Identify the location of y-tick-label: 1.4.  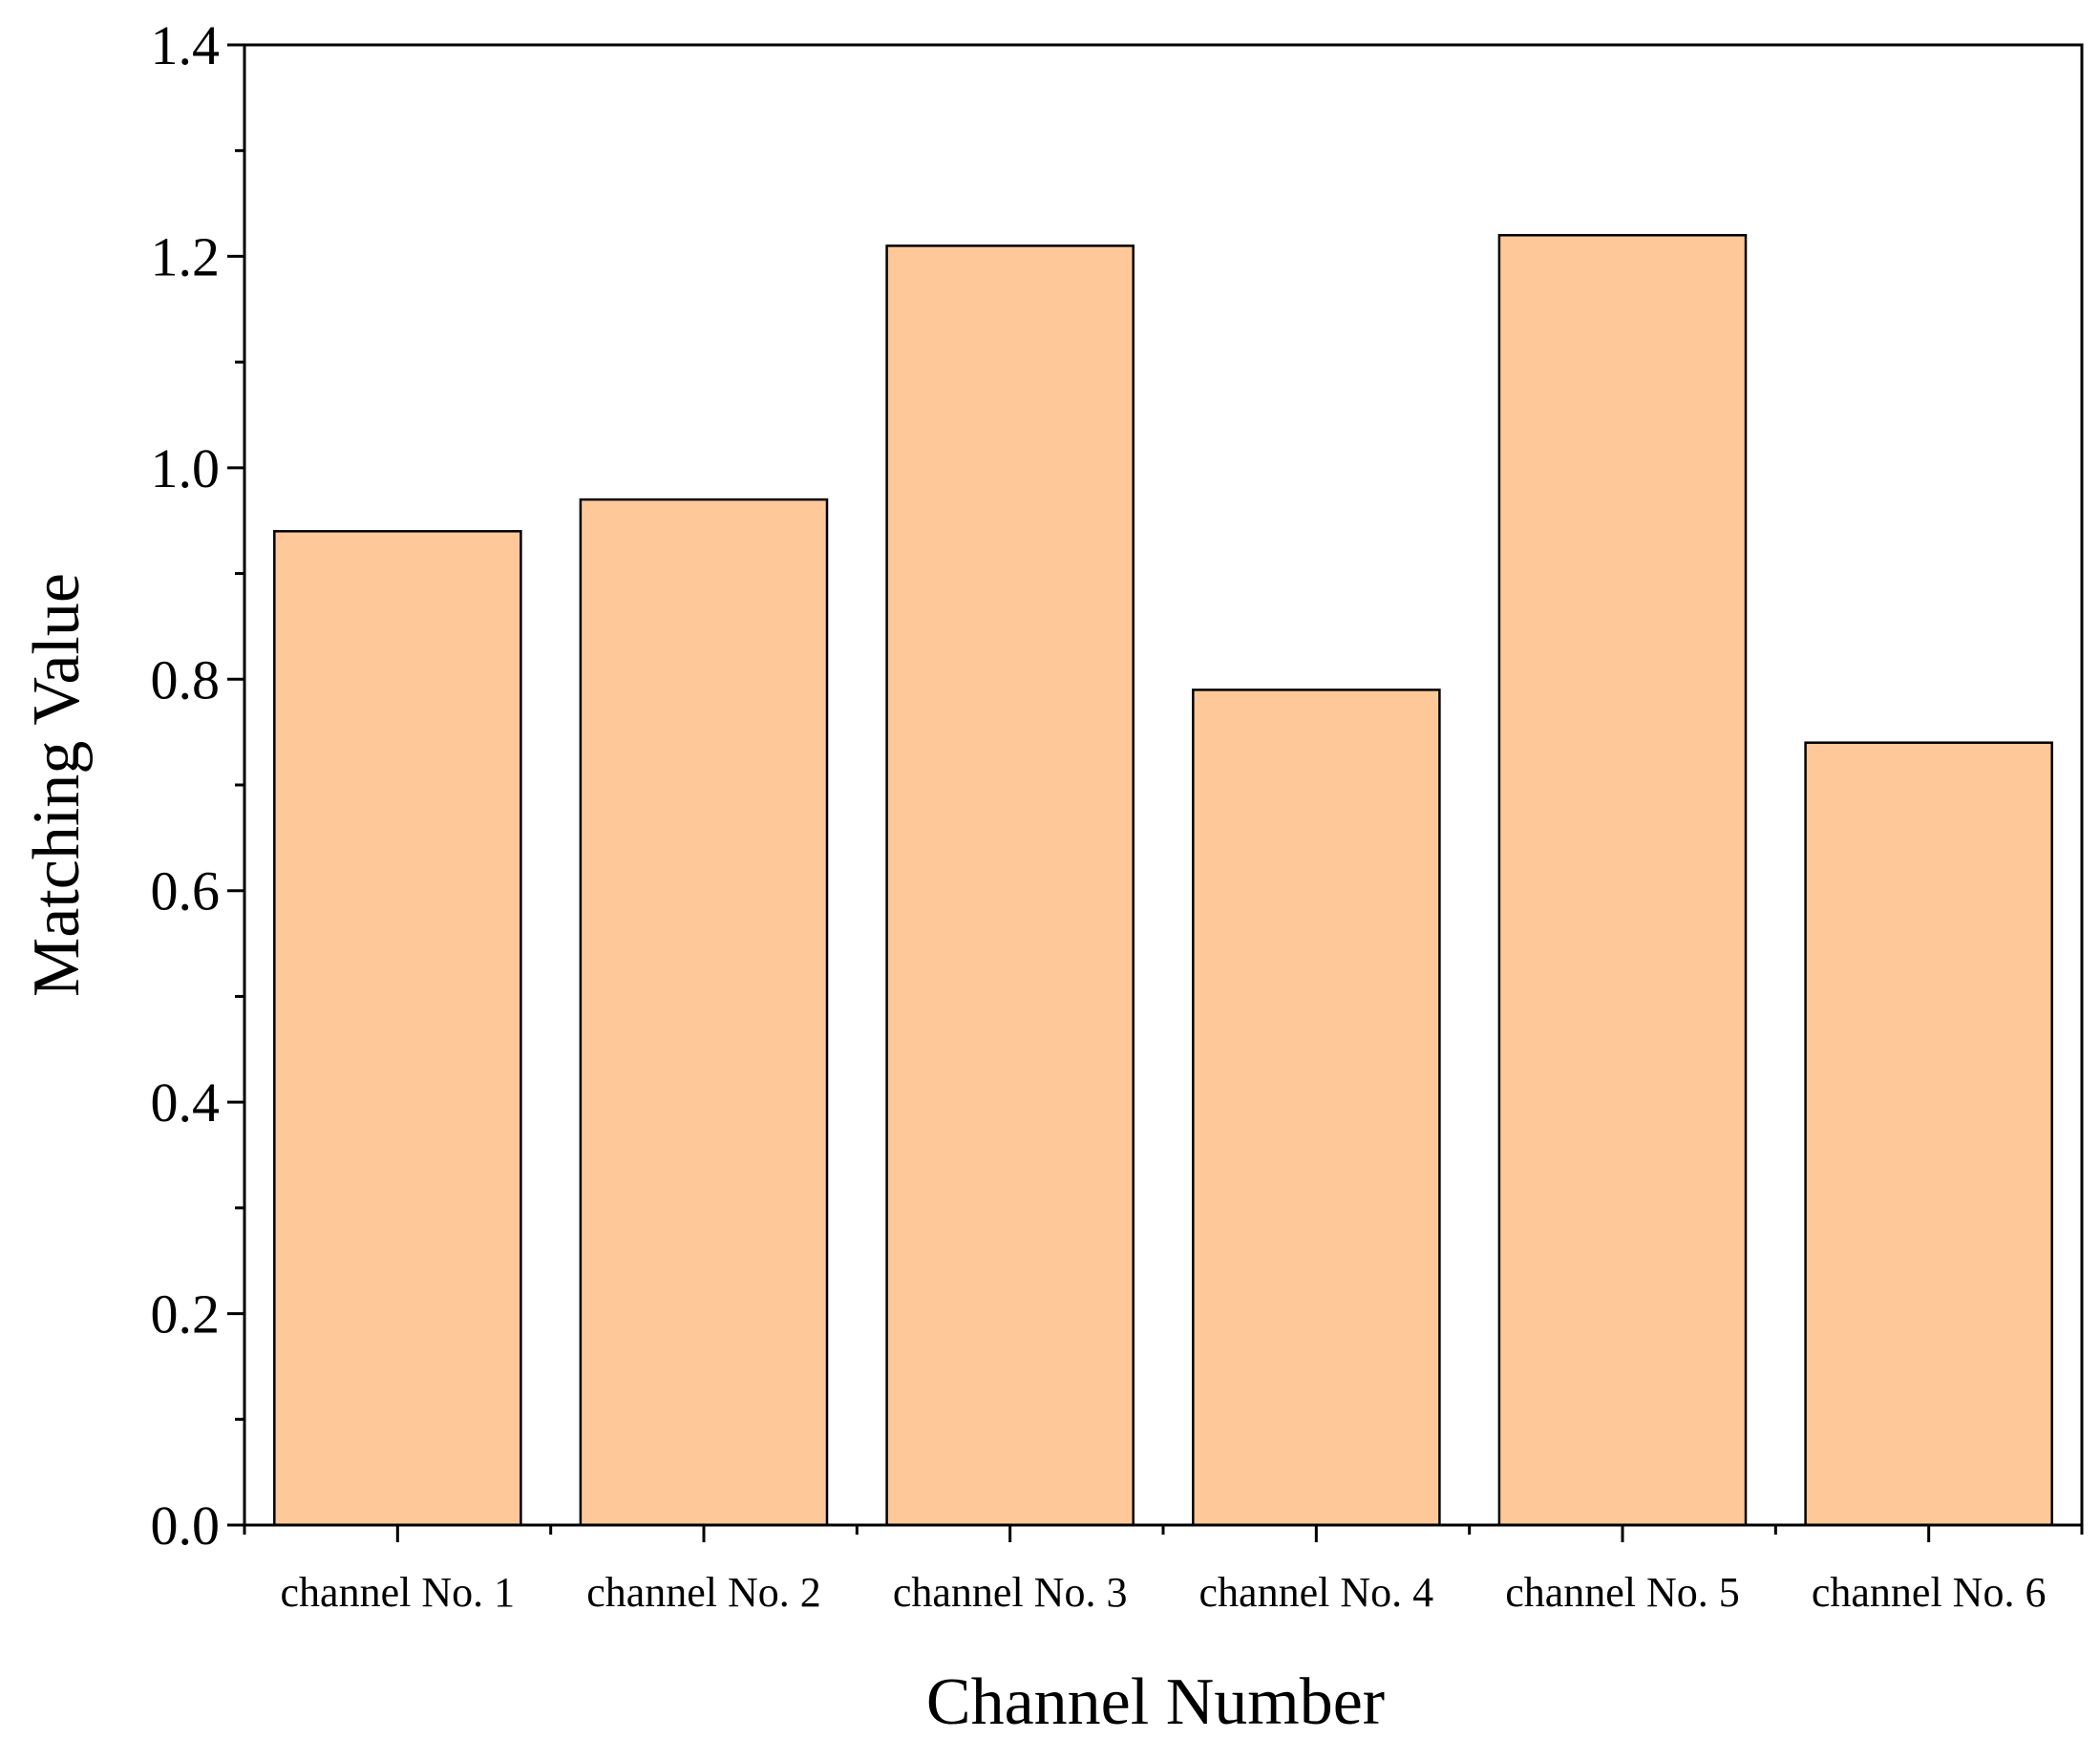
(186, 45).